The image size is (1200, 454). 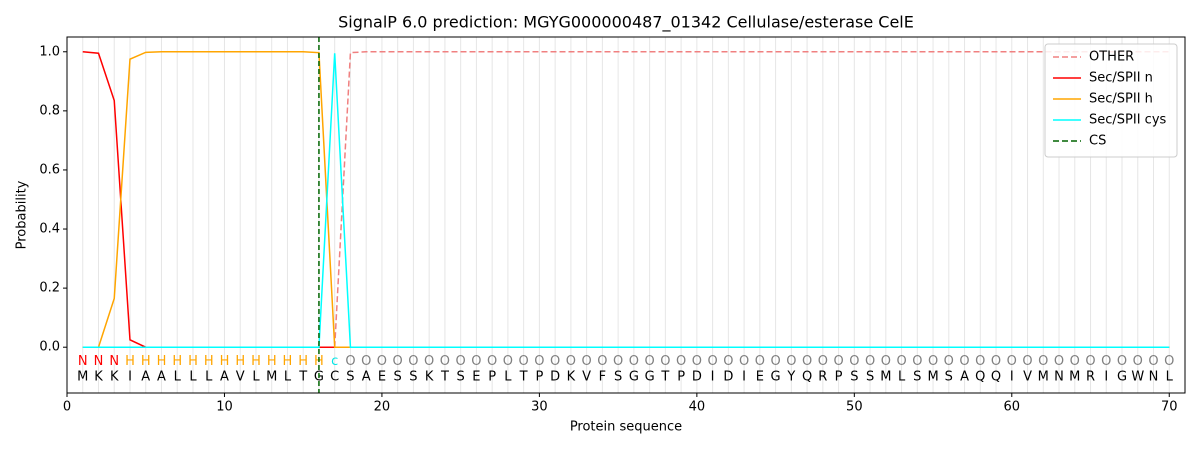 What do you see at coordinates (49, 110) in the screenshot?
I see `y-tick-label: 0.8` at bounding box center [49, 110].